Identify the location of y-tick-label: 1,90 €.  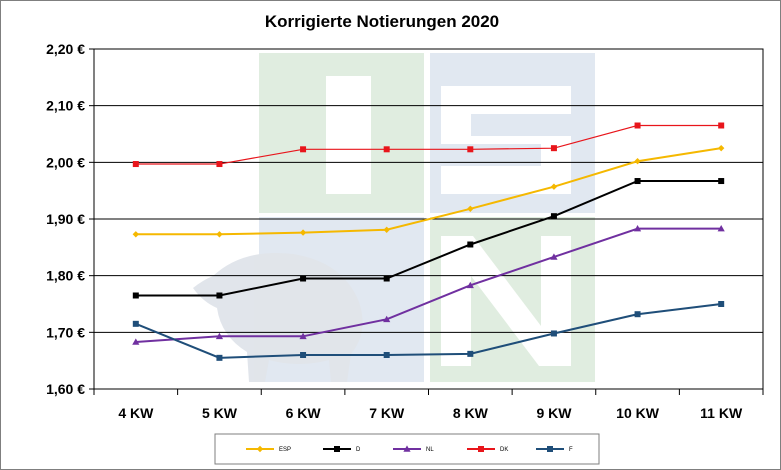
(65, 219).